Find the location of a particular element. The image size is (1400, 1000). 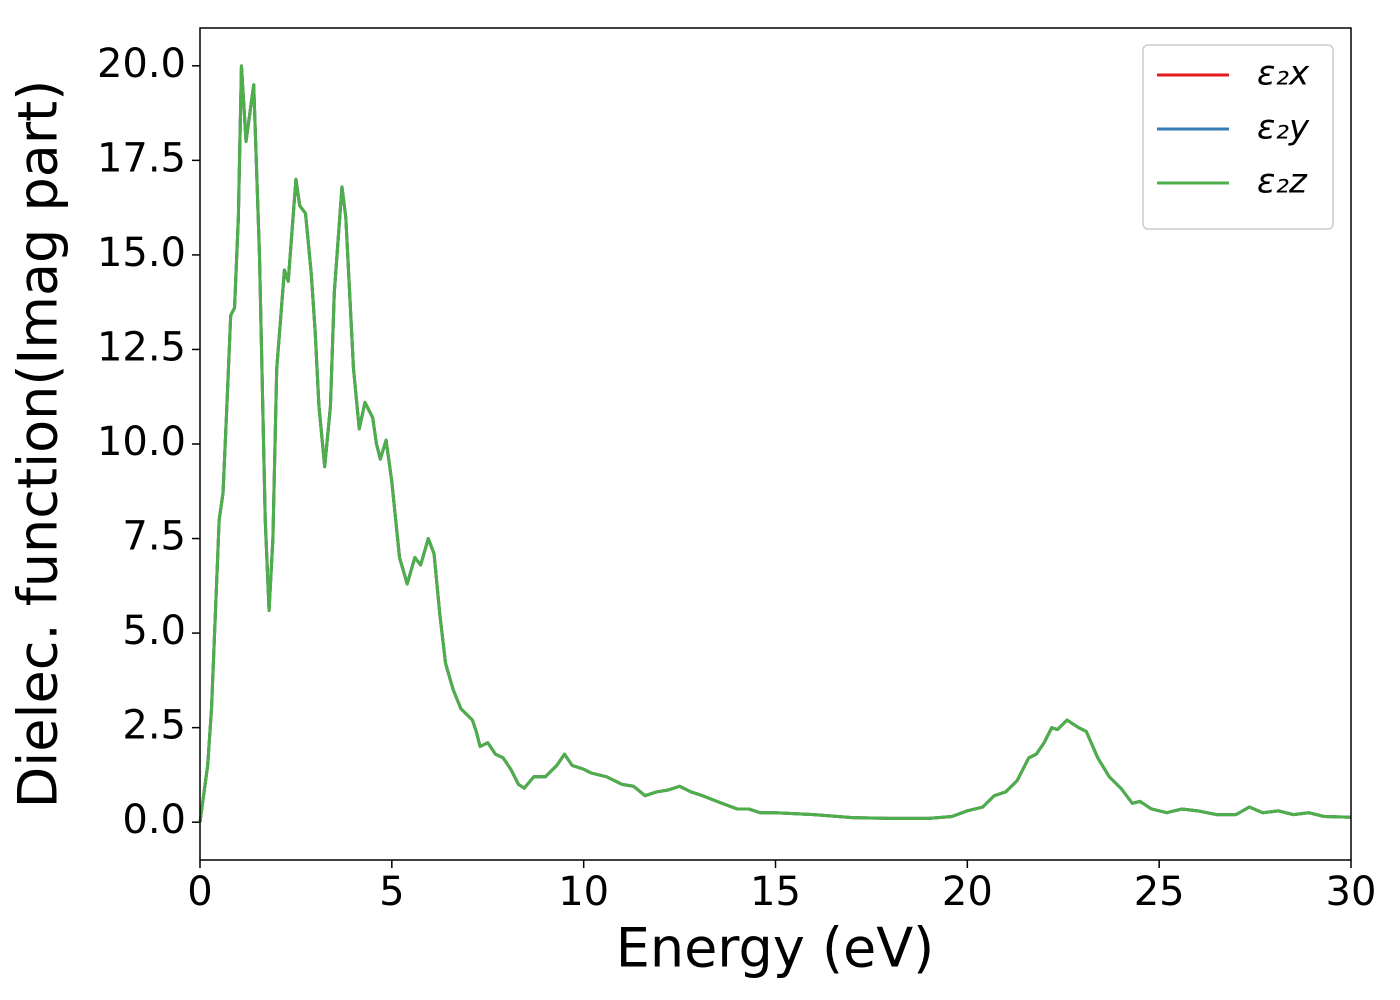

y-axis-label: Dielec. function(Imag part) is located at coordinates (38, 444).